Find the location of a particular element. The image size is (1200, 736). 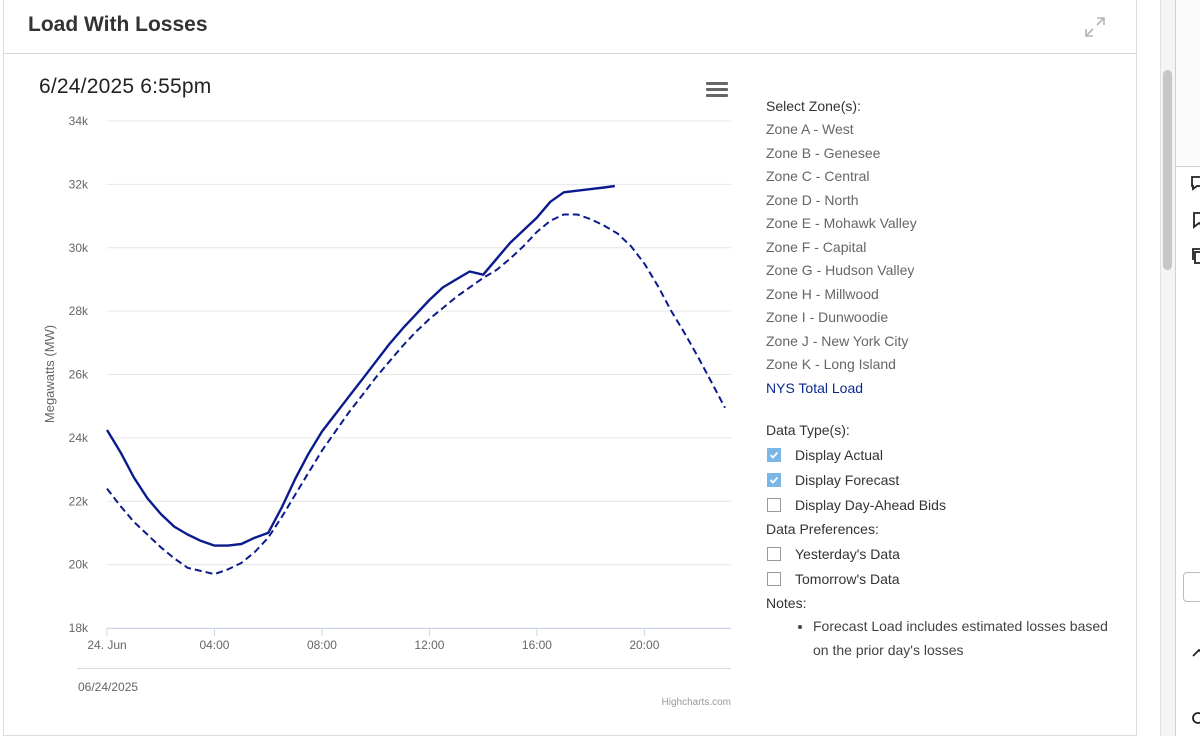

x-tick-label: 16:00 is located at coordinates (537, 645).